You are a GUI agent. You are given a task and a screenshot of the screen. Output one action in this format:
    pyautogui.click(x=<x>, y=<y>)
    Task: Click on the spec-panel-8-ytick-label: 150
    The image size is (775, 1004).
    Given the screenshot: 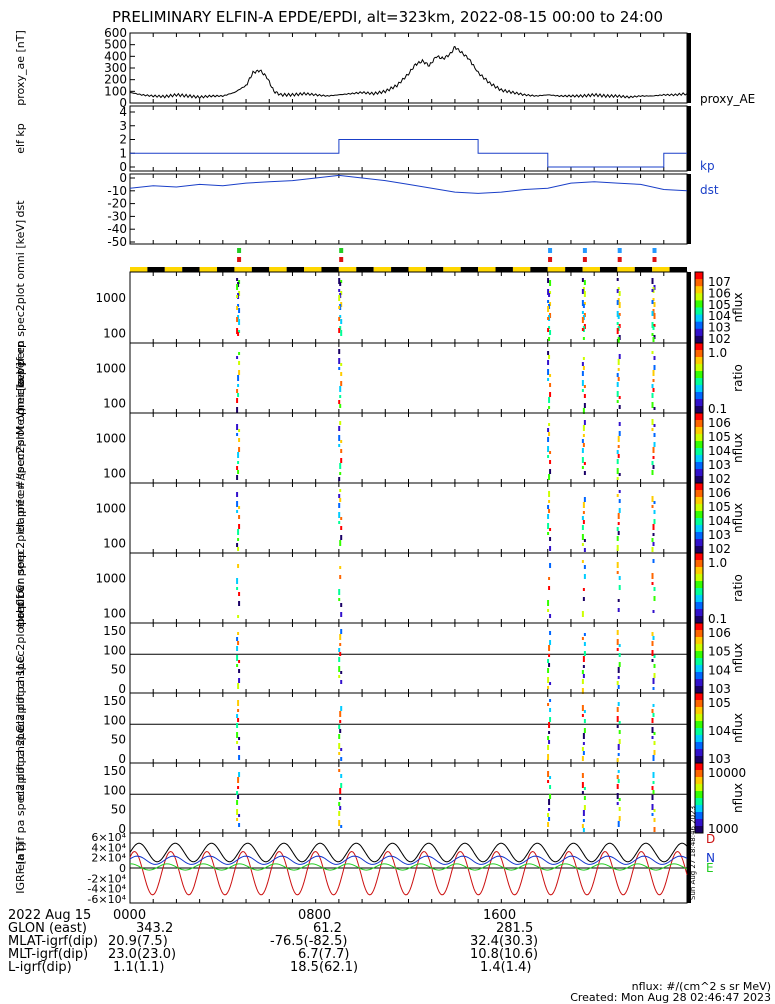 What is the action you would take?
    pyautogui.click(x=114, y=771)
    